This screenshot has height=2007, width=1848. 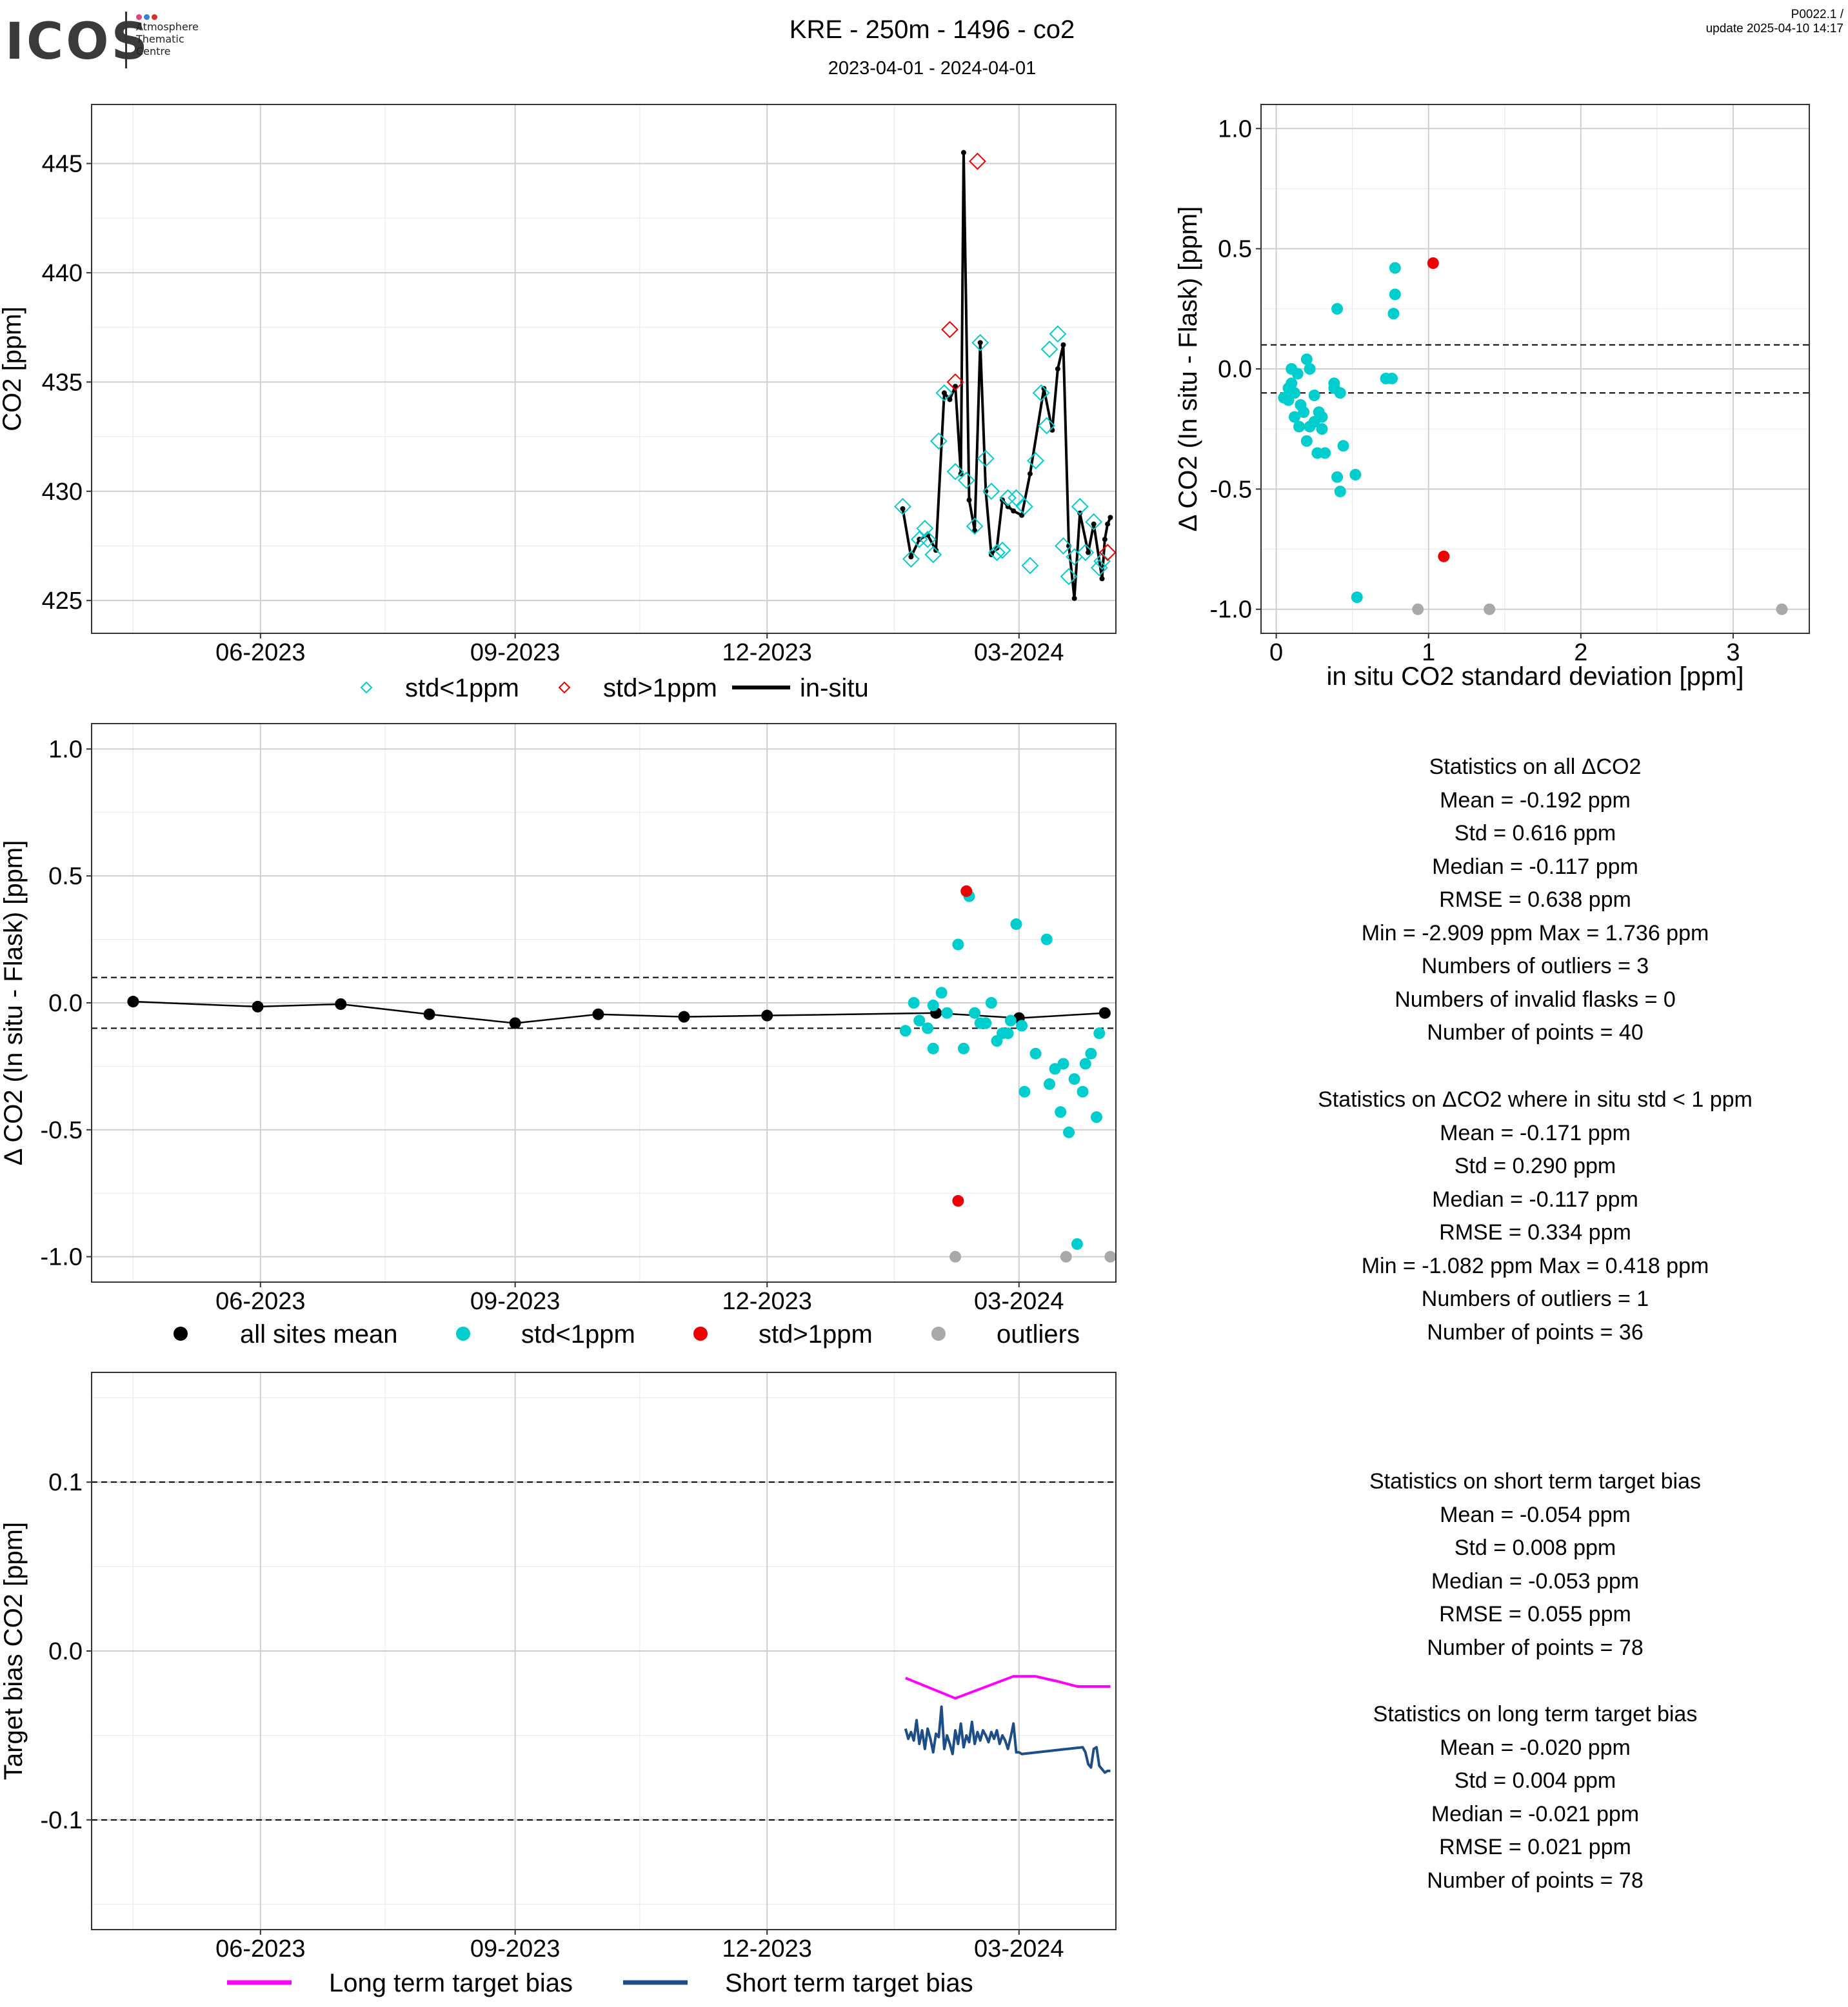 What do you see at coordinates (126, 40) in the screenshot?
I see `logo-divider` at bounding box center [126, 40].